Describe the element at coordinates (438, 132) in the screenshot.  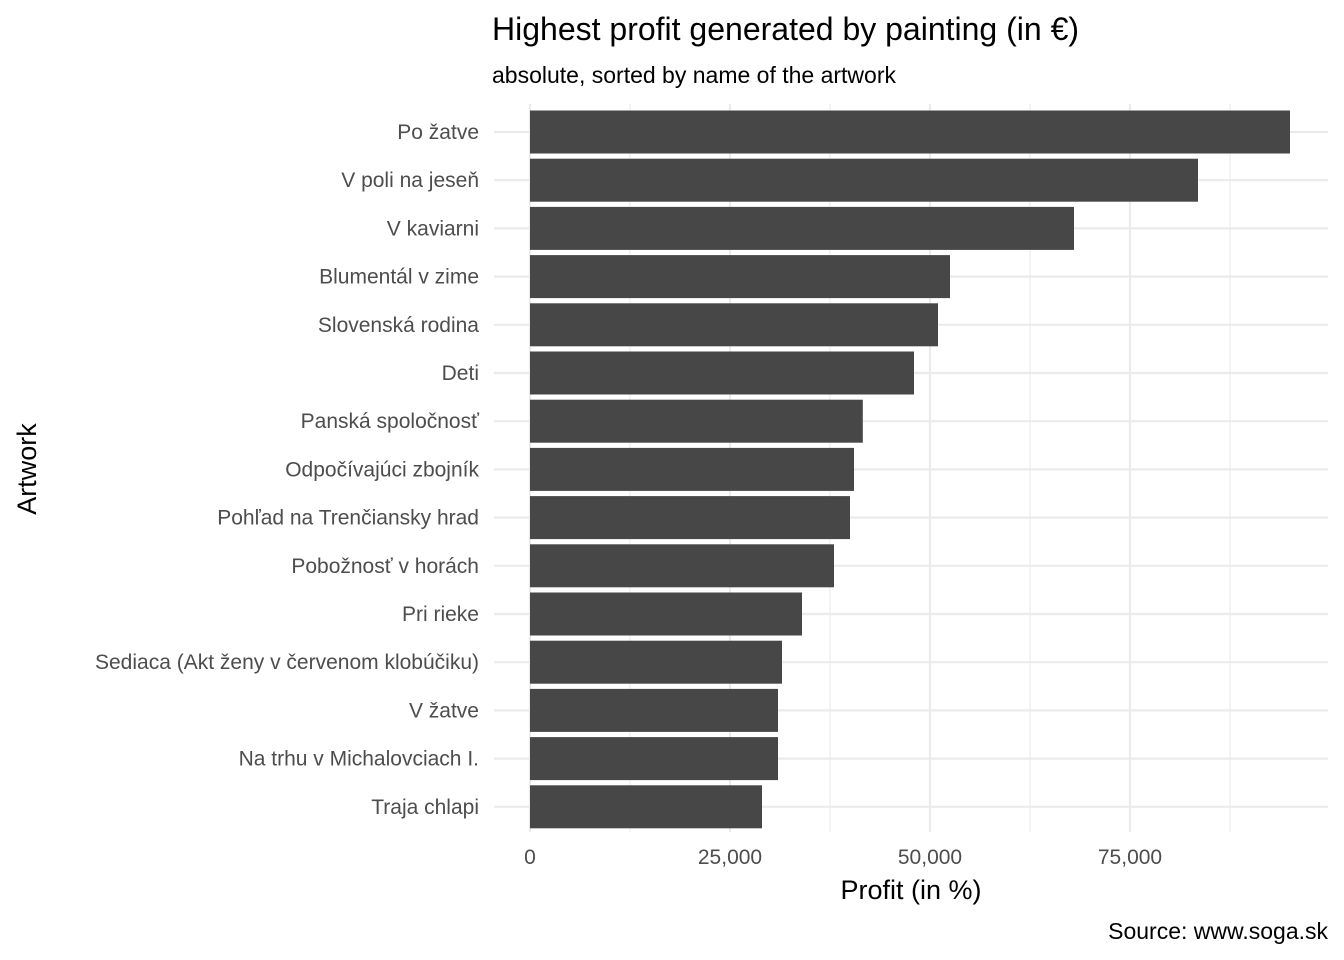
I see `category-label: Po žatve` at that location.